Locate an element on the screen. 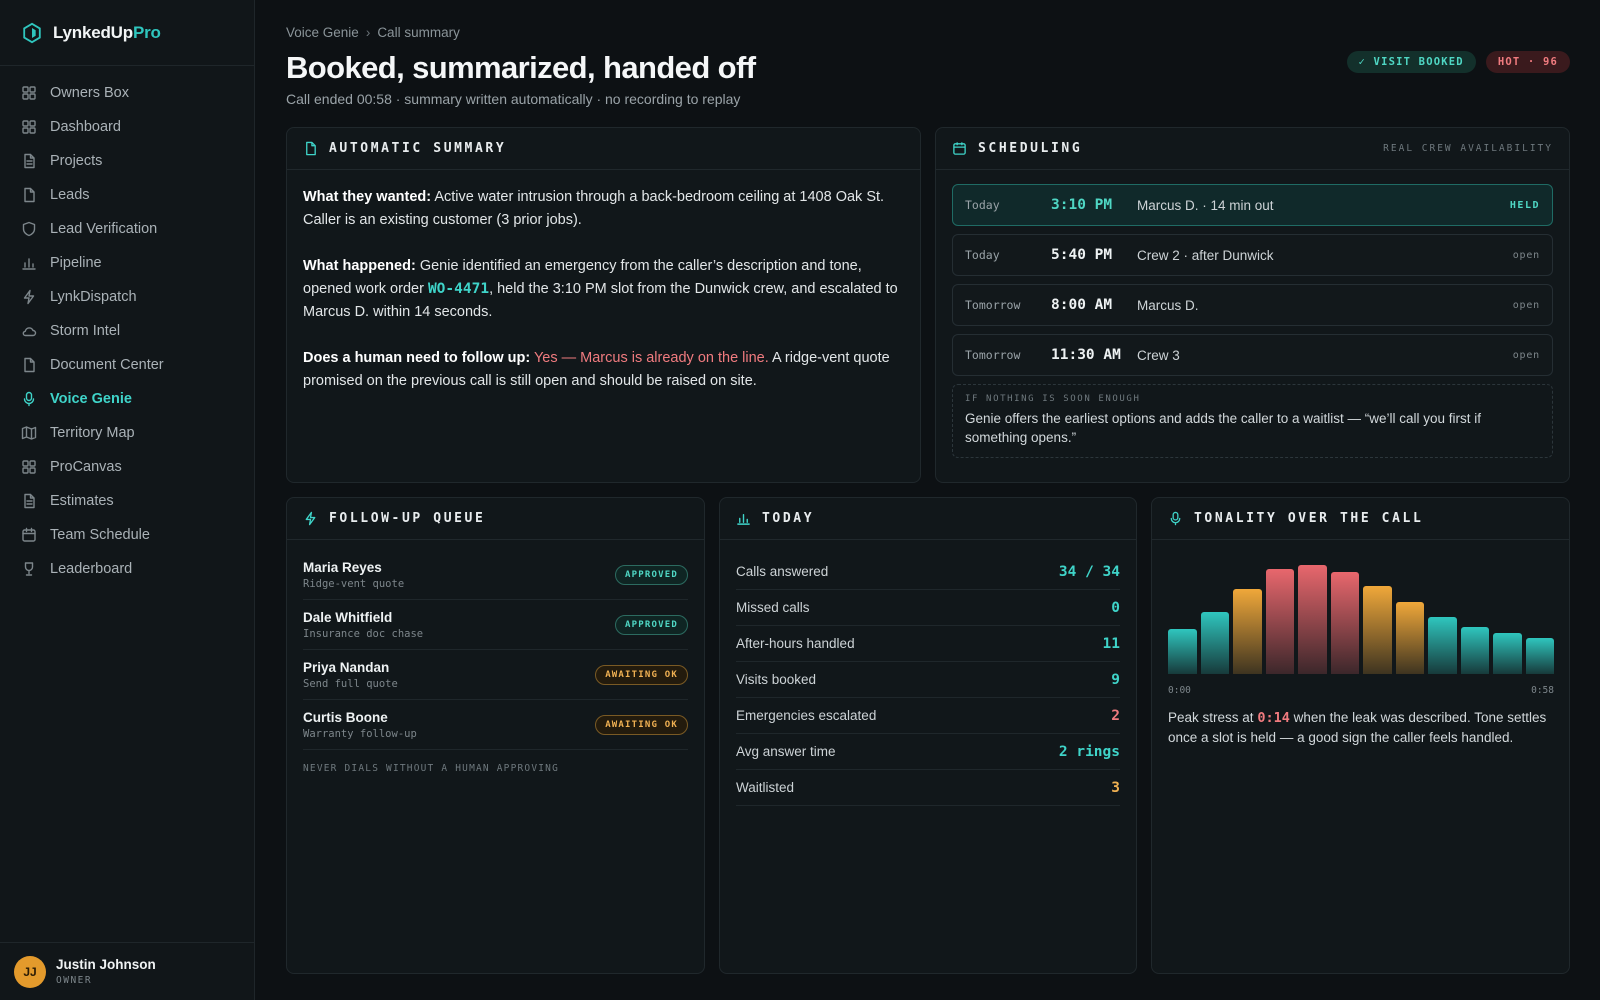 The height and width of the screenshot is (1000, 1600). visit-booked-badge: ✓ VISIT BOOKED is located at coordinates (1411, 62).